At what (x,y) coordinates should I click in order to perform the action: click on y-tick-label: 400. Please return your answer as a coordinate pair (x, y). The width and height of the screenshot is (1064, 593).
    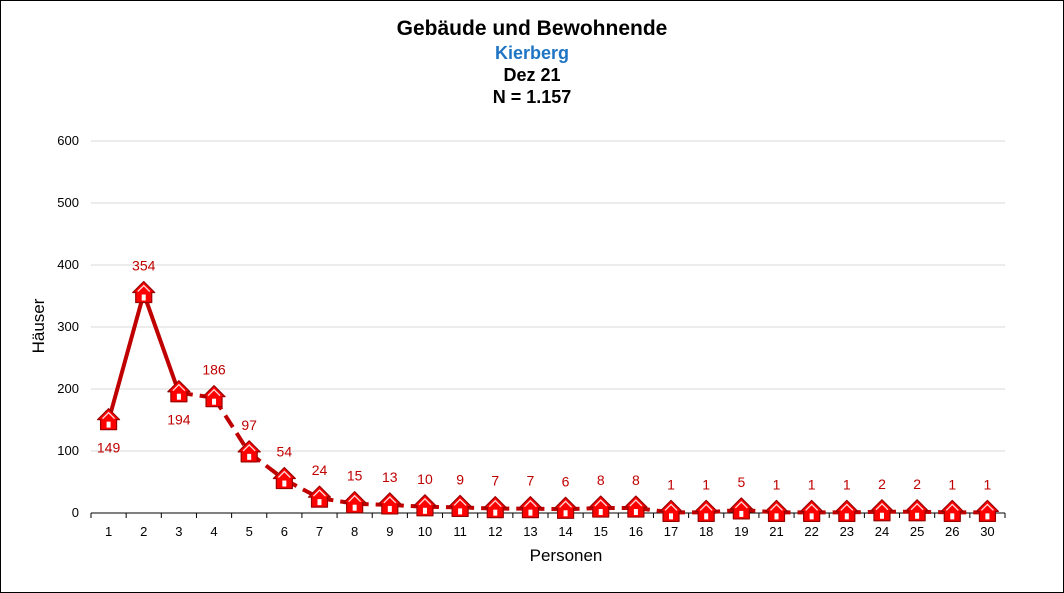
    Looking at the image, I should click on (68, 264).